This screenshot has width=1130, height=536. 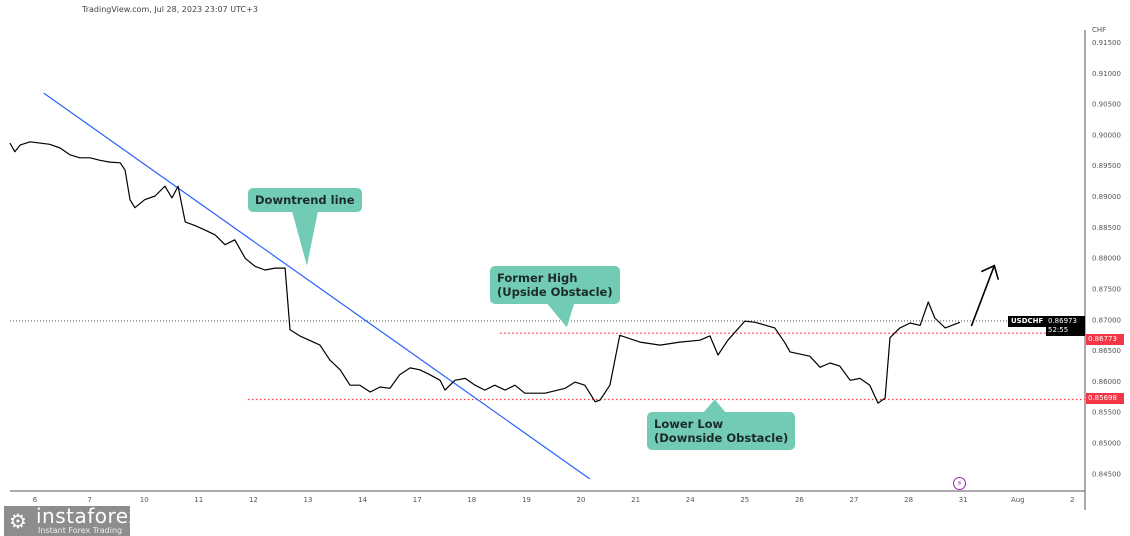 I want to click on y-tick-label: 0.88000, so click(x=1106, y=259).